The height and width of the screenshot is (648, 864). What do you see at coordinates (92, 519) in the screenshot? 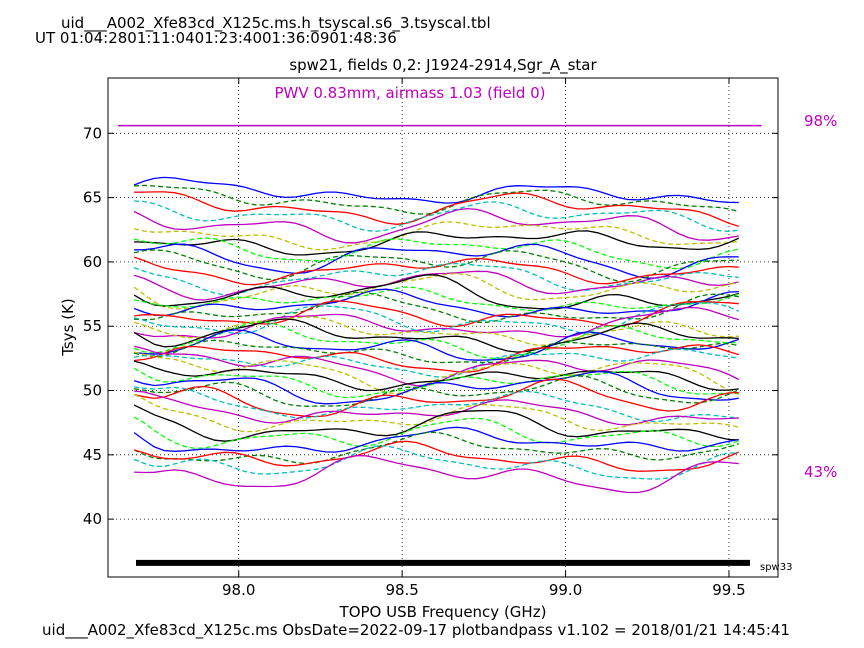
I see `y-tick-label: 40` at bounding box center [92, 519].